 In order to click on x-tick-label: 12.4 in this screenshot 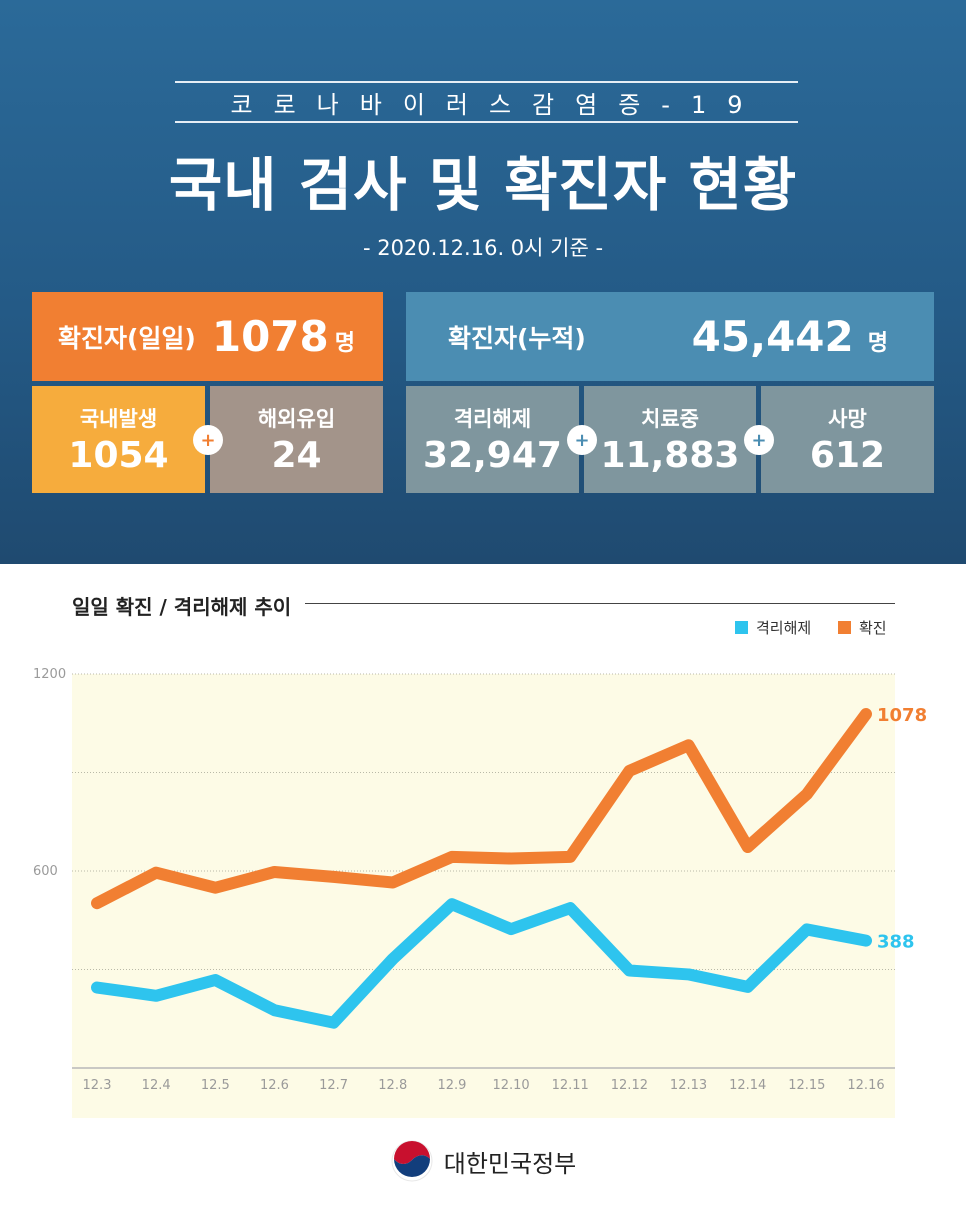, I will do `click(156, 1085)`.